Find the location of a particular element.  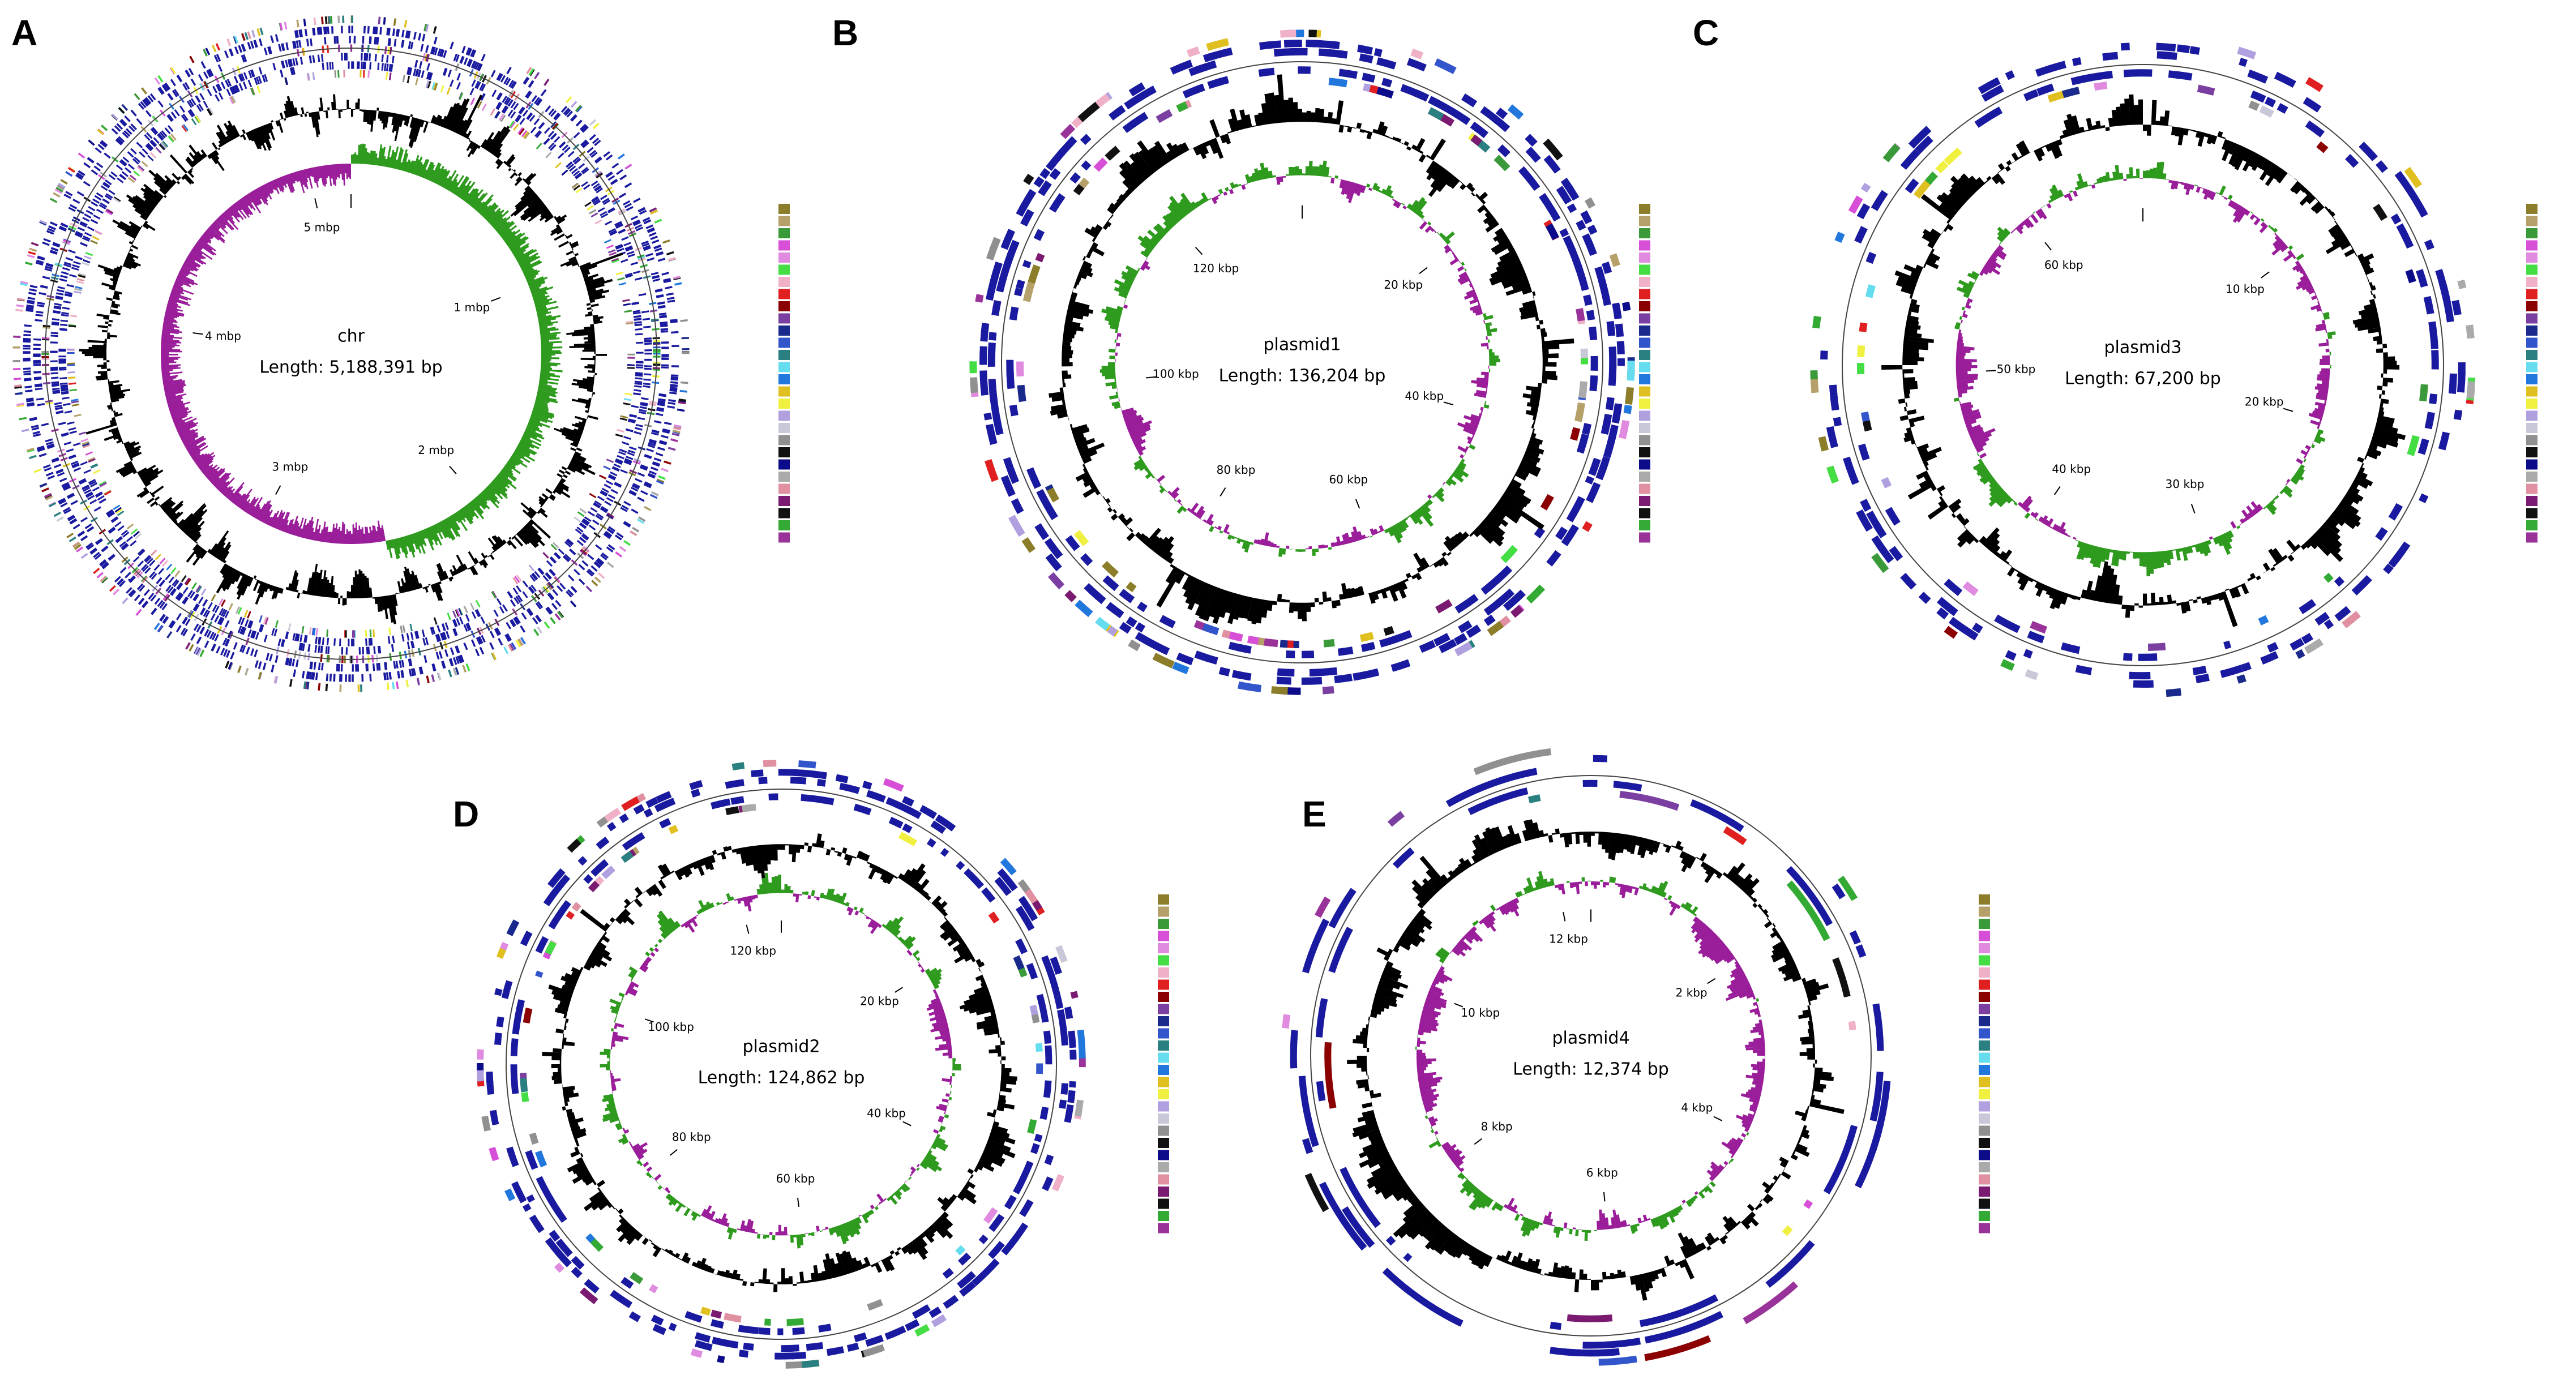

sequence-name: plasmid1 is located at coordinates (1302, 345).